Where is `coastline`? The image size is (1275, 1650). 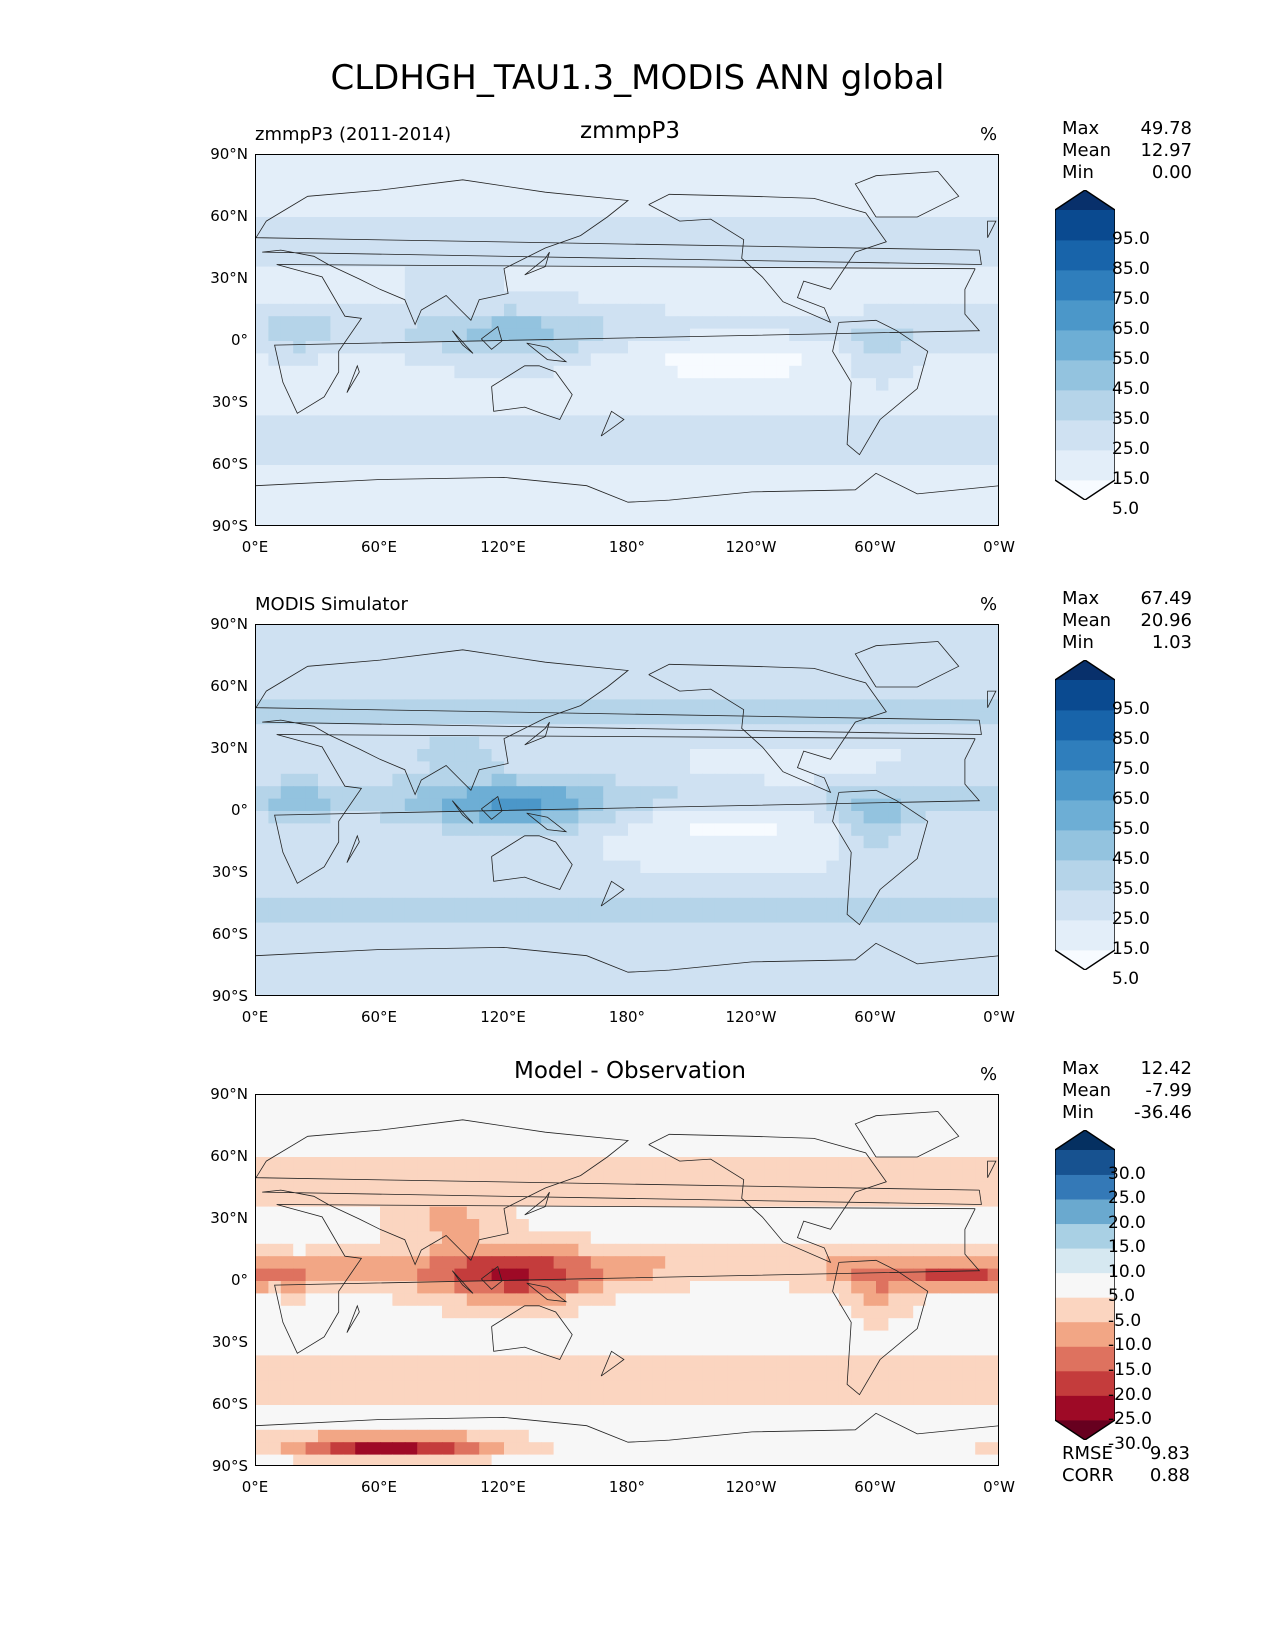
coastline is located at coordinates (992, 229).